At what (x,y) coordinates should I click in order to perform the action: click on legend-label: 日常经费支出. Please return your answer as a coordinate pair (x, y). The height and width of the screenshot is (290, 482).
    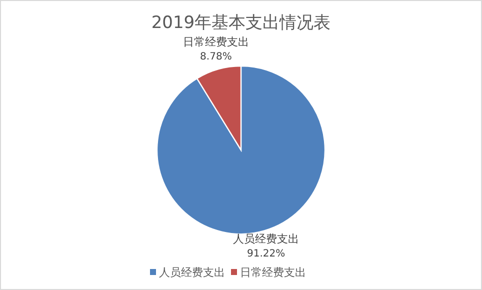
    Looking at the image, I should click on (273, 272).